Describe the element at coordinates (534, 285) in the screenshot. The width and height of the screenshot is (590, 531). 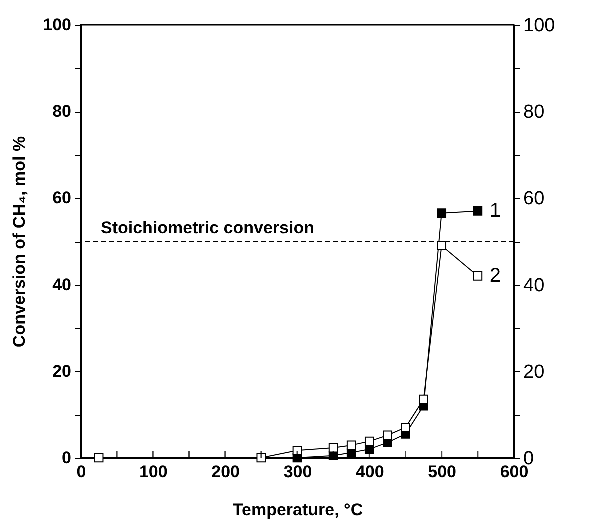
I see `y2-tick-label: 40` at that location.